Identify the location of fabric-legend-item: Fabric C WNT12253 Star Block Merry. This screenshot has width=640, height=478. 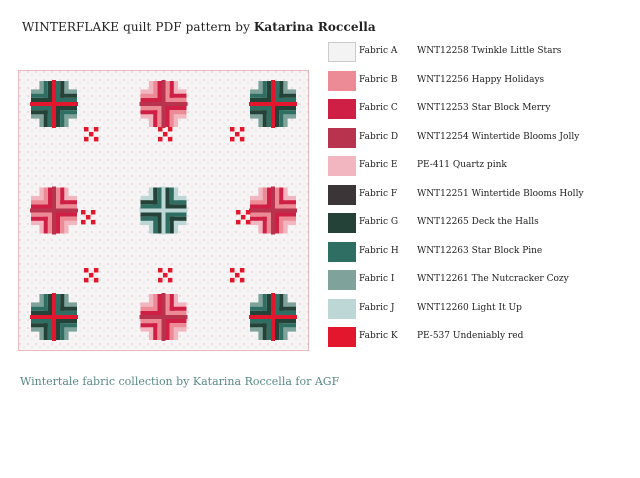
(478, 109).